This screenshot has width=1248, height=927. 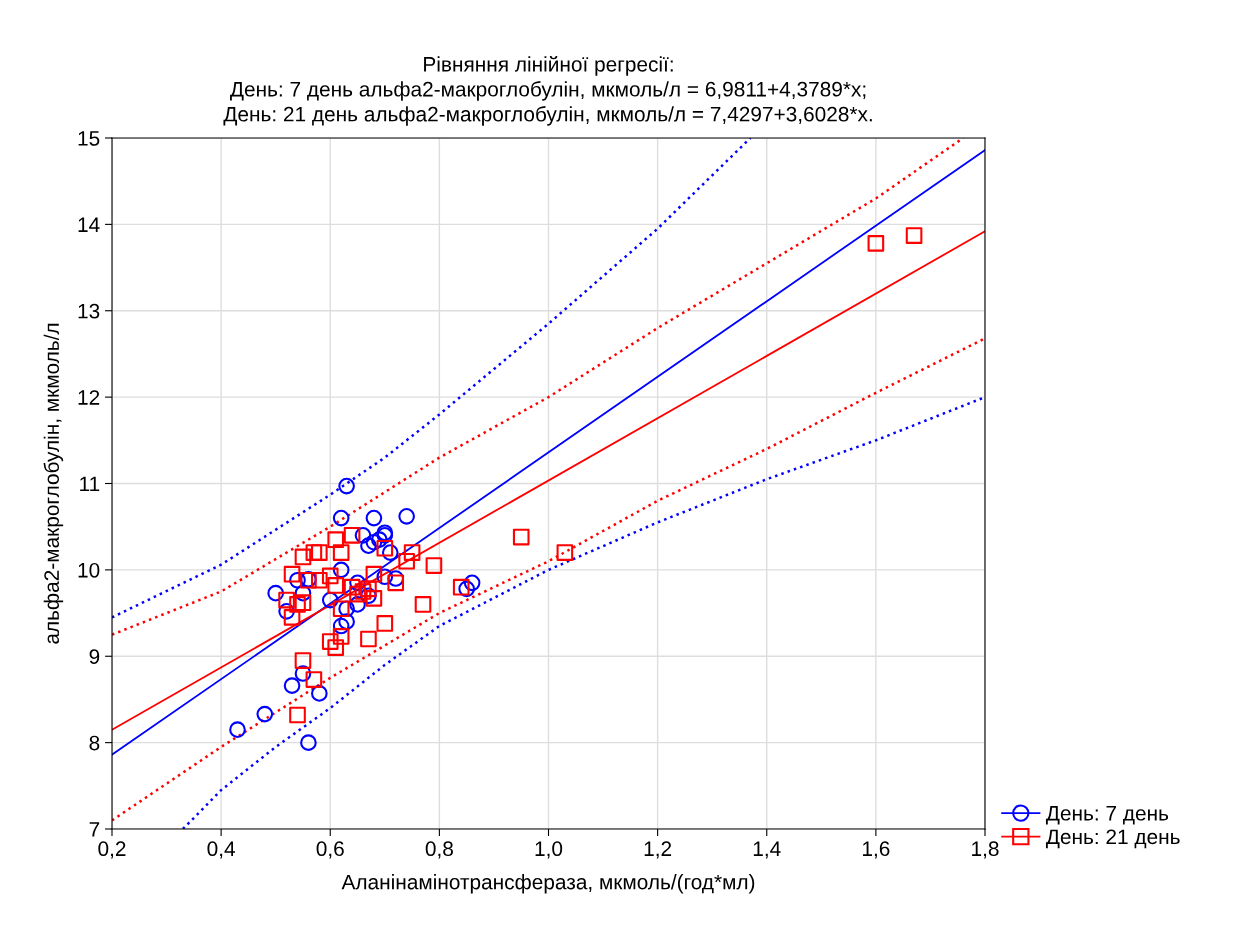 I want to click on y-tick-label: 13, so click(x=89, y=311).